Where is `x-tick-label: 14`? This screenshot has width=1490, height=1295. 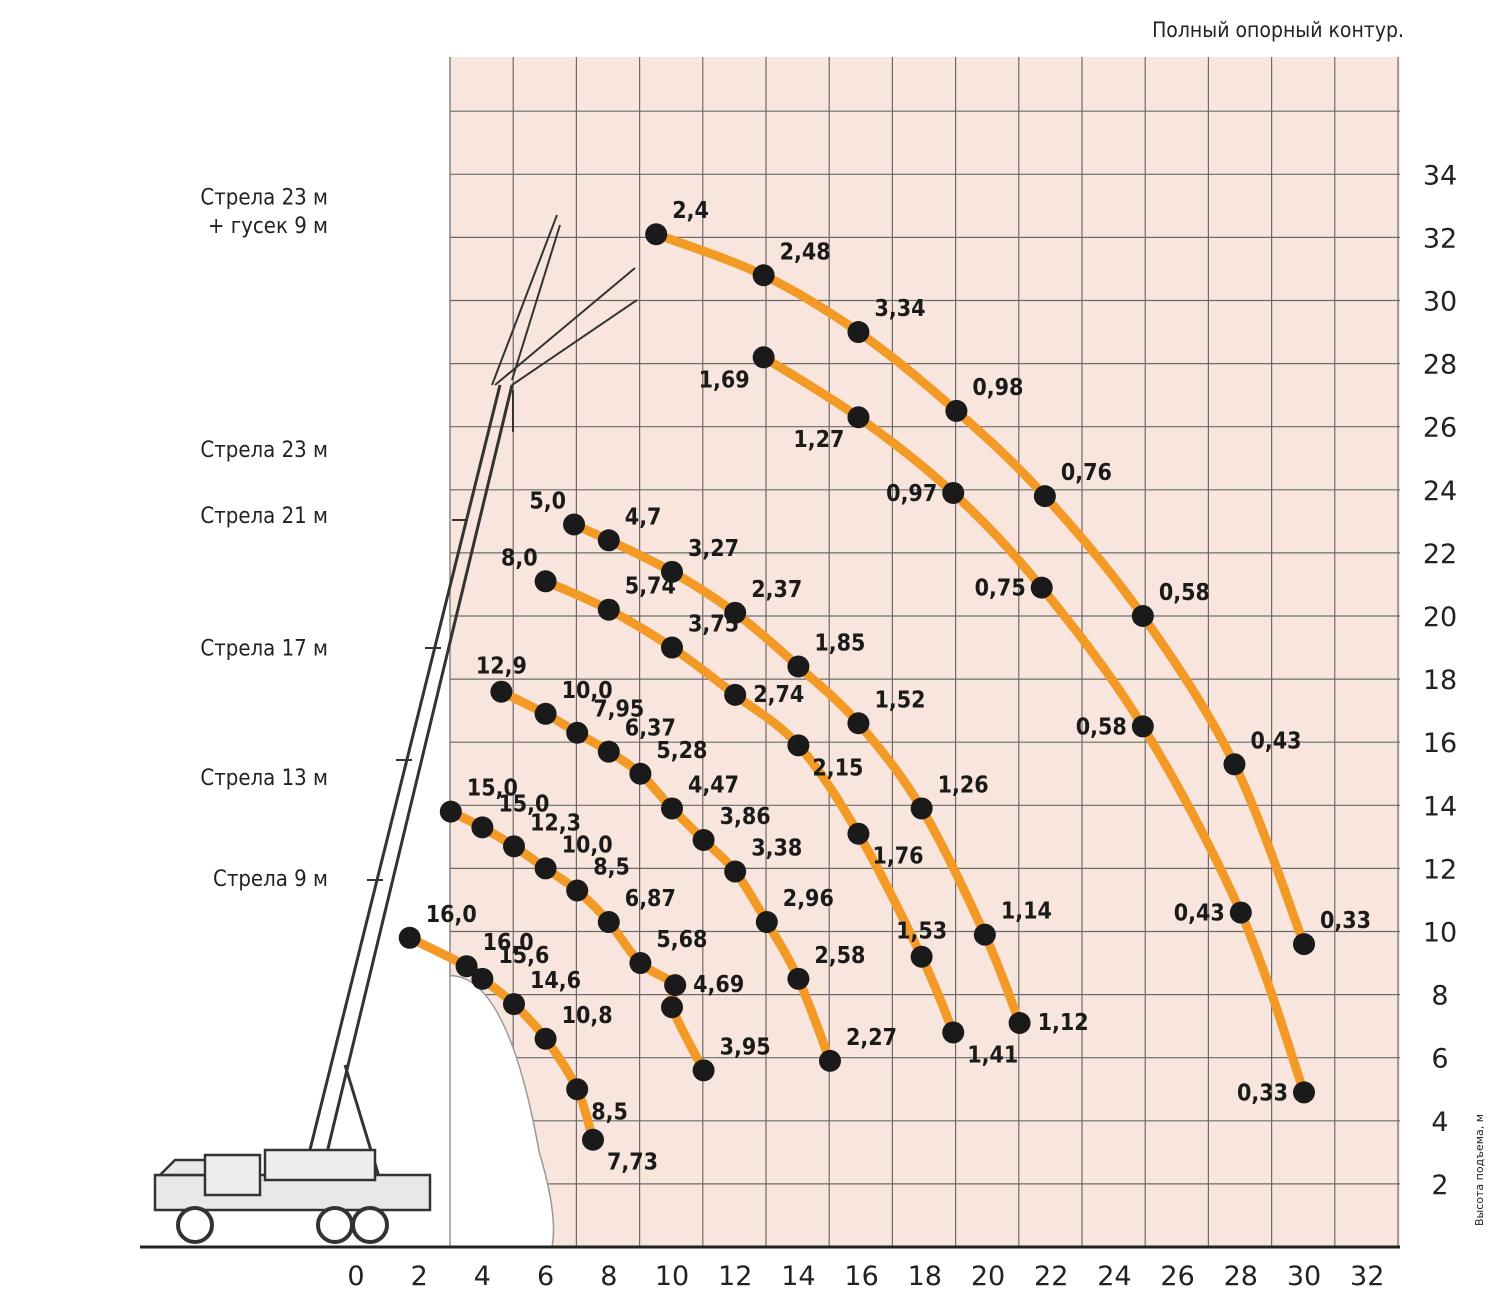 x-tick-label: 14 is located at coordinates (798, 1276).